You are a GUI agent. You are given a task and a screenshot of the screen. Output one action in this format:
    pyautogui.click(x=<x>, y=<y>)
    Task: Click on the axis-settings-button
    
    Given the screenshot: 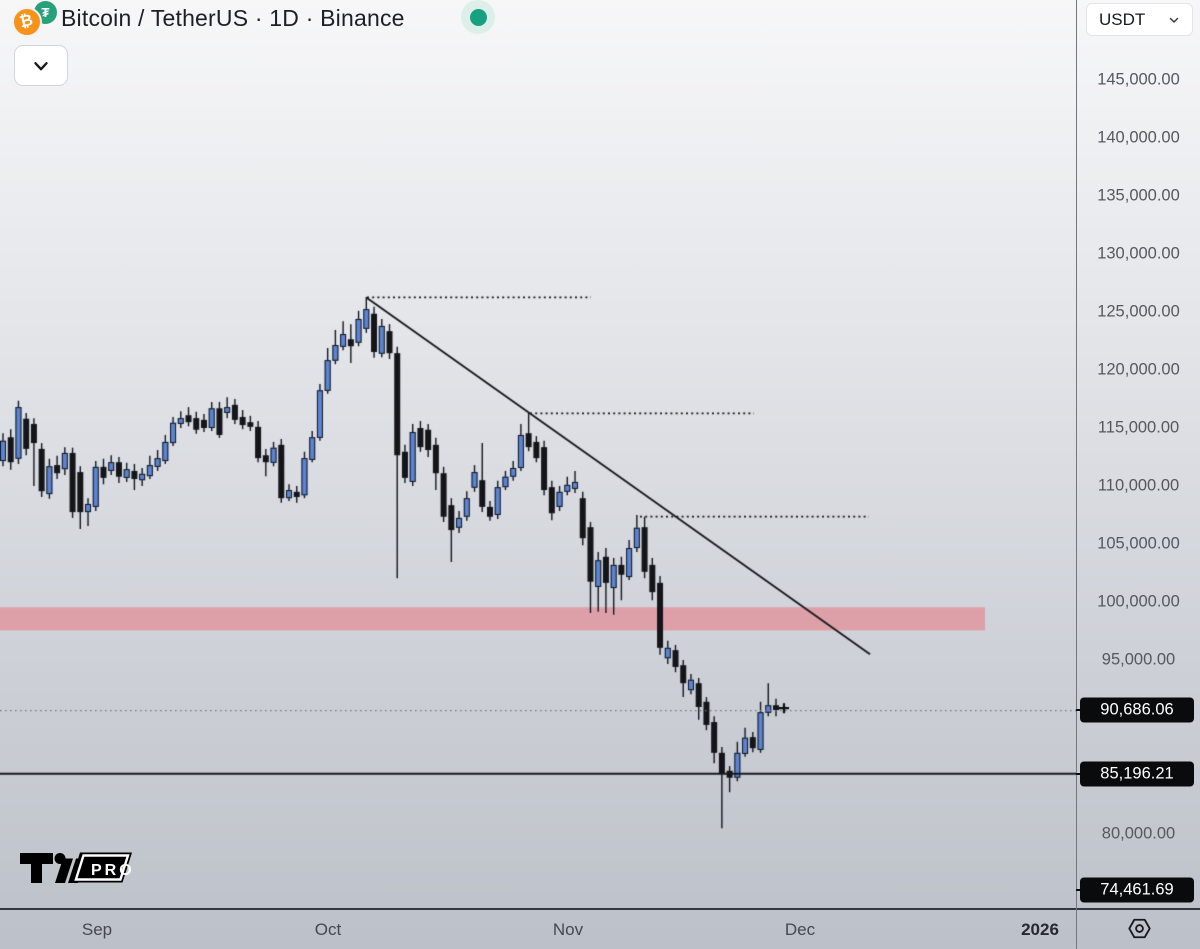 What is the action you would take?
    pyautogui.click(x=1139, y=928)
    